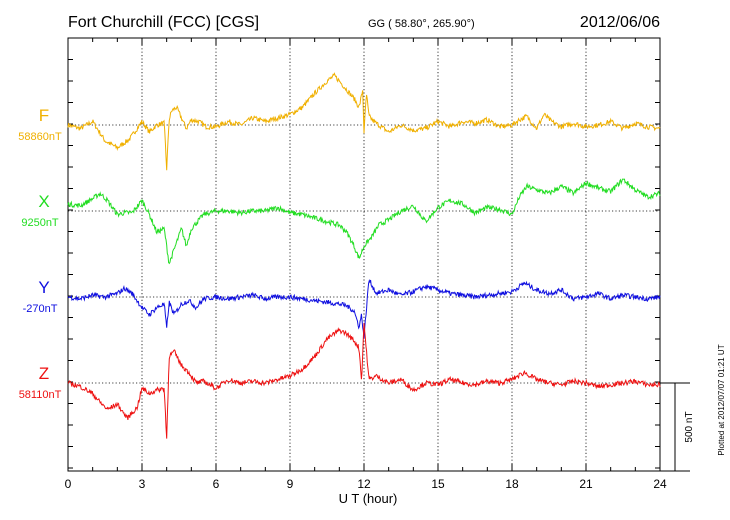 This screenshot has width=730, height=520. I want to click on date-label: 2012/06/06, so click(620, 22).